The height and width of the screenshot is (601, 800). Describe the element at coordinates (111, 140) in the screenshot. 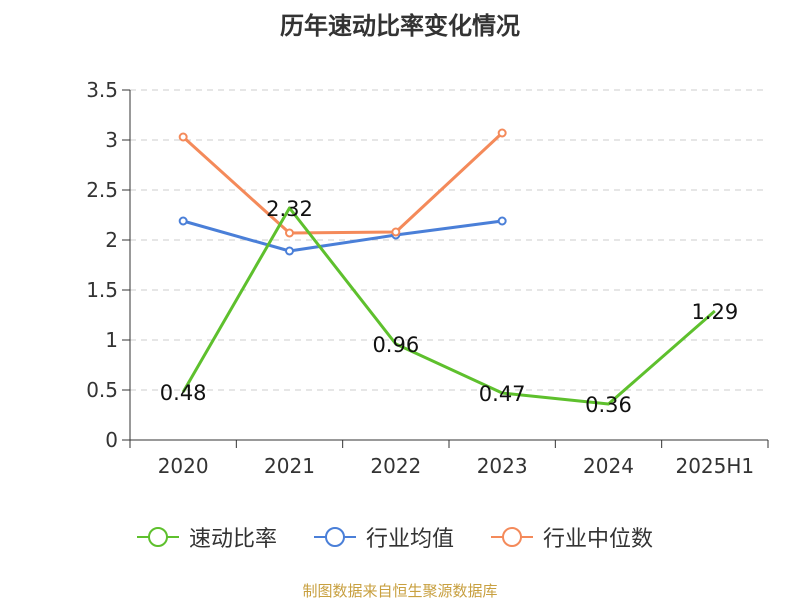

I see `y-tick-label-6: 3` at that location.